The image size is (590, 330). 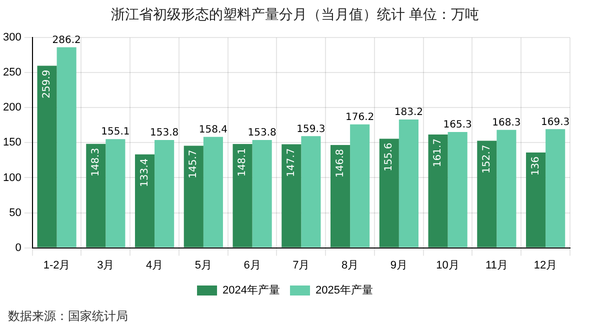 What do you see at coordinates (12, 108) in the screenshot?
I see `y-tick-label: 200` at bounding box center [12, 108].